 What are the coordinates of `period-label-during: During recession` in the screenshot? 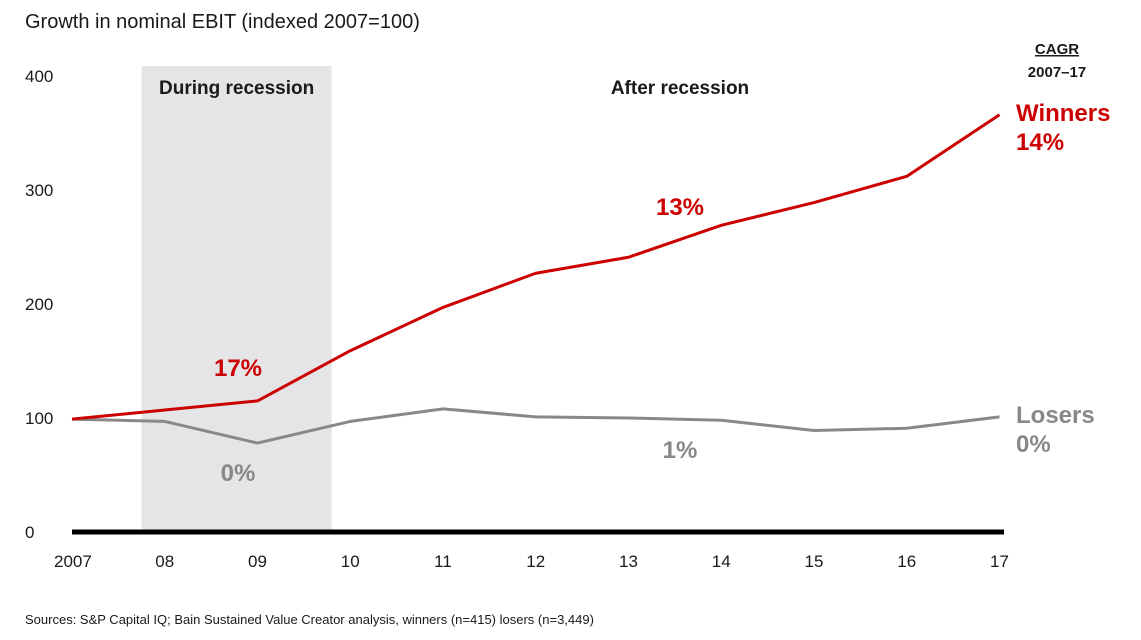 It's located at (236, 88).